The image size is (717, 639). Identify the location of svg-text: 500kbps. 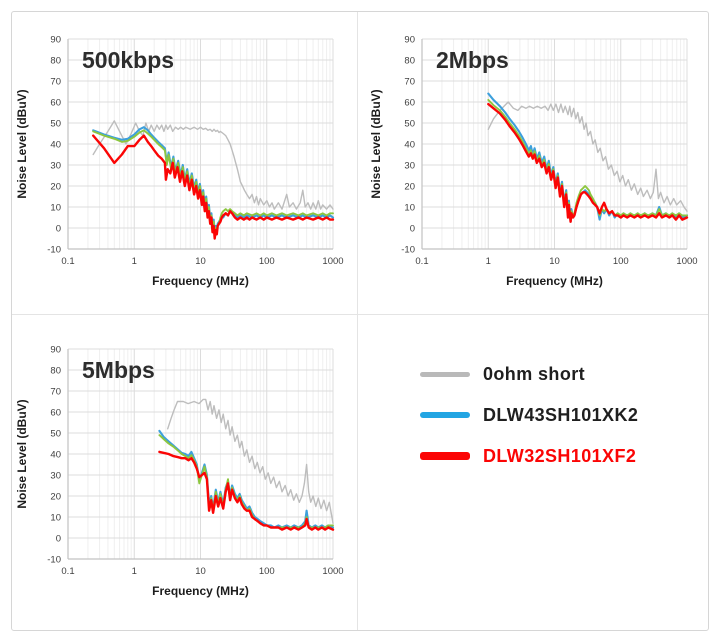
(128, 60).